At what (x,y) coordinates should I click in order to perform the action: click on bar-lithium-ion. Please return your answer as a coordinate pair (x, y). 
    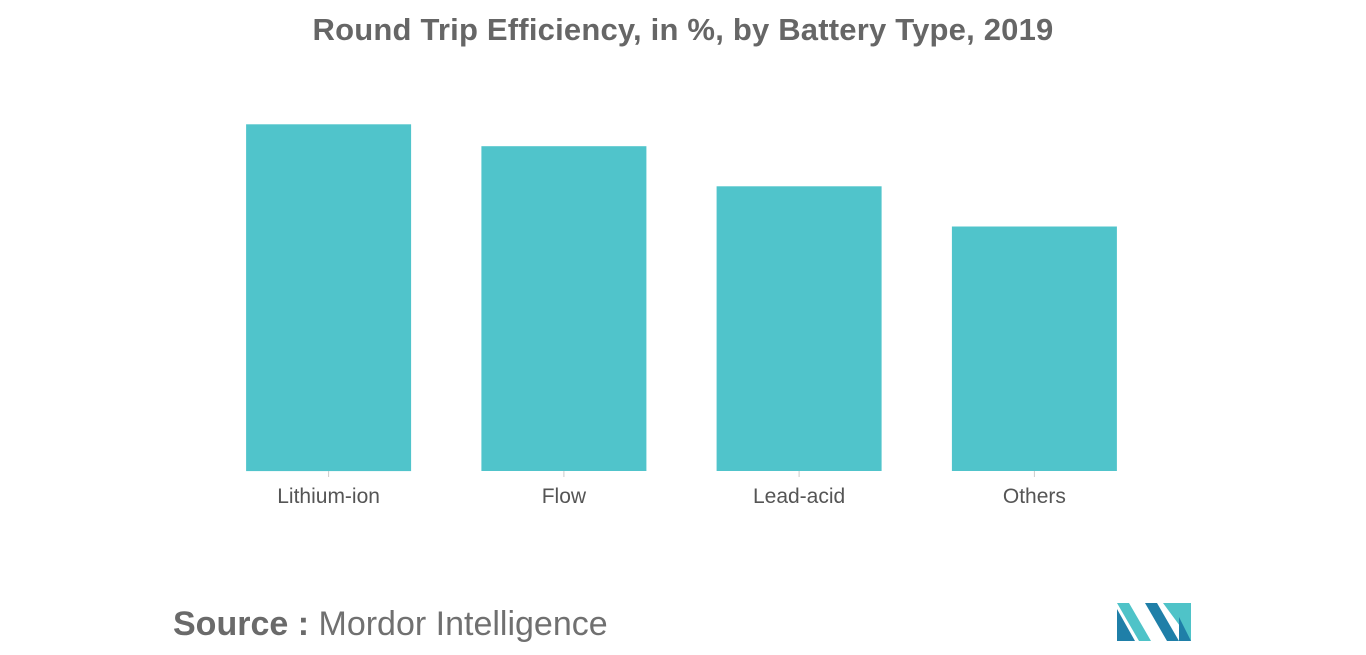
    Looking at the image, I should click on (329, 298).